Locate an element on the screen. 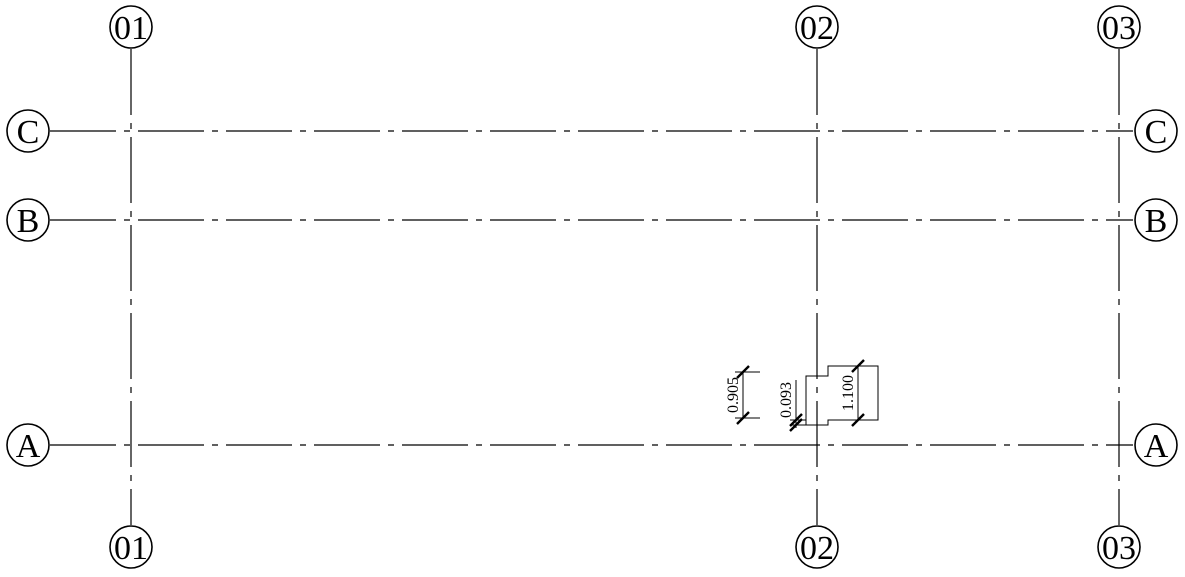 Image resolution: width=1185 pixels, height=577 pixels. grid-label-c-left: C is located at coordinates (28, 132).